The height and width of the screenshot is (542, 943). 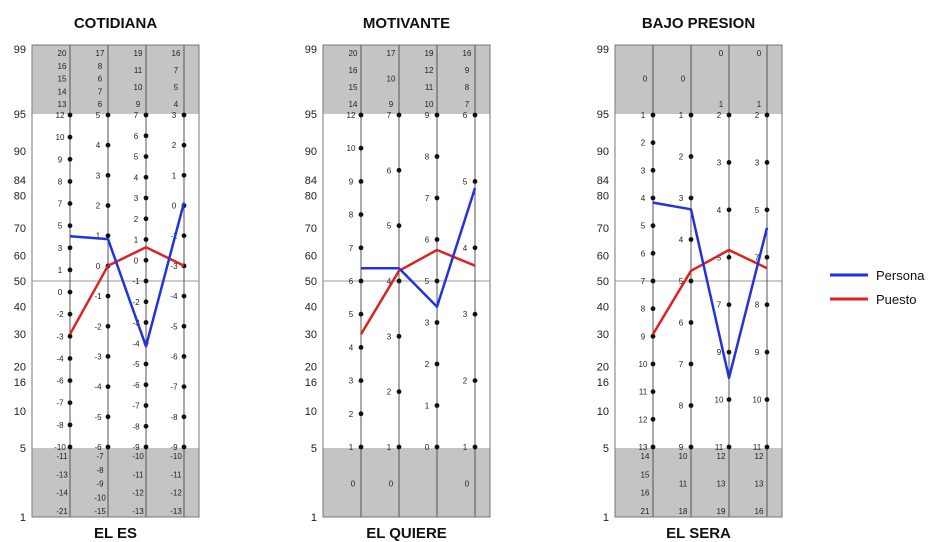 I want to click on scale-number: 17, so click(x=391, y=53).